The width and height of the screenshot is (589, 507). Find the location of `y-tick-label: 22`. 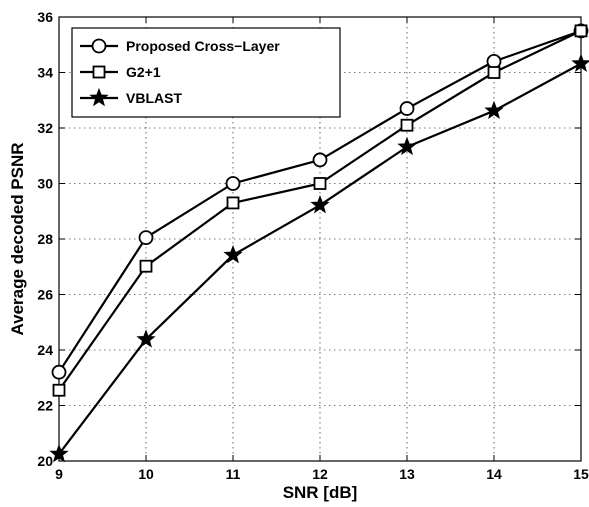

y-tick-label: 22 is located at coordinates (45, 406).